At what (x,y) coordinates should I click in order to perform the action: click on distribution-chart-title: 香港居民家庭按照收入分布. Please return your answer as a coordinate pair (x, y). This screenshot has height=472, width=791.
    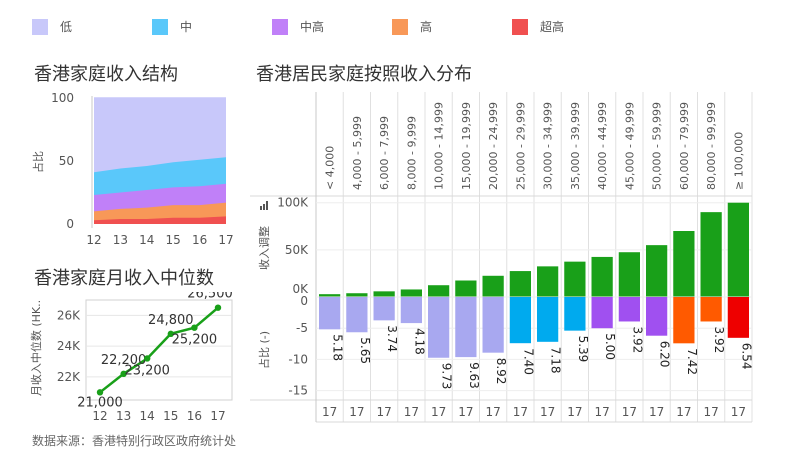
    Looking at the image, I should click on (364, 74).